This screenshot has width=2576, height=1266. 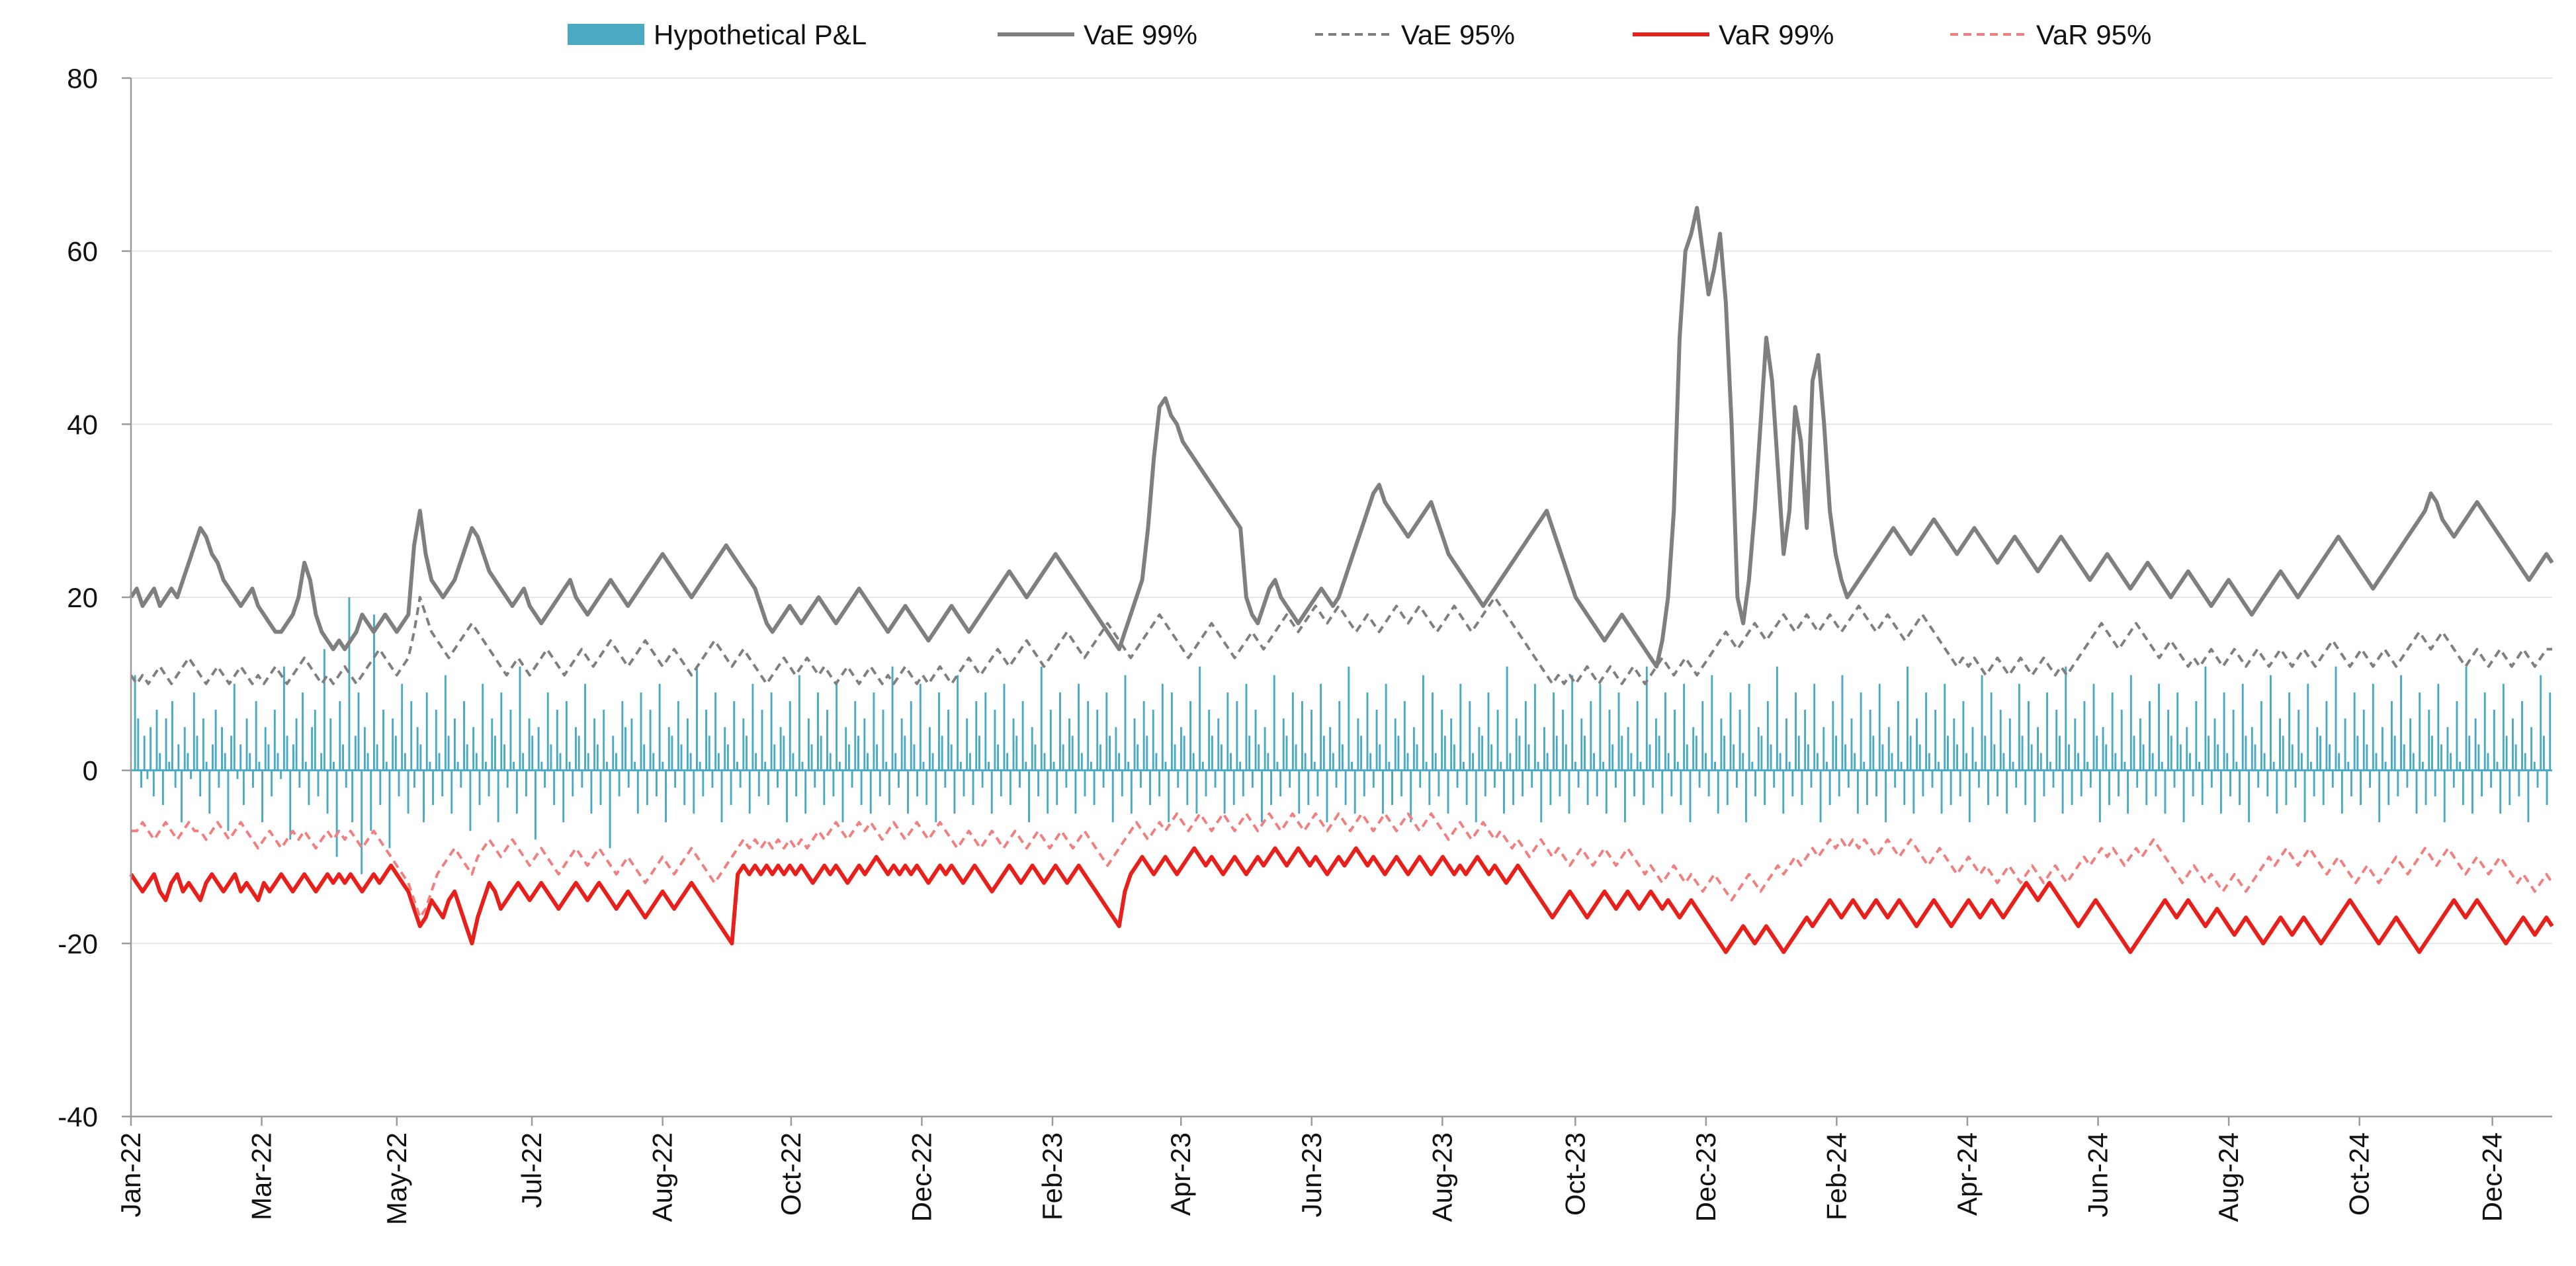 I want to click on y-tick-label: -40, so click(x=78, y=1116).